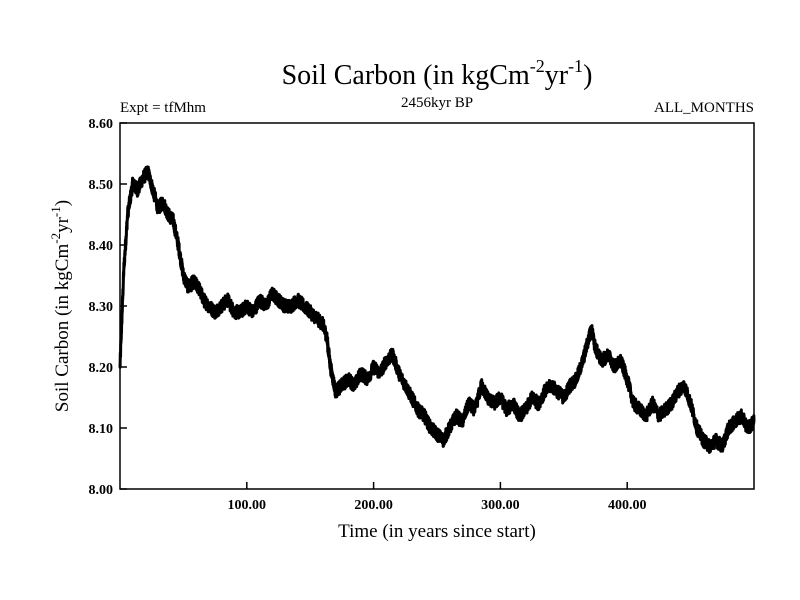  What do you see at coordinates (627, 505) in the screenshot?
I see `x-tick-label: 400.00` at bounding box center [627, 505].